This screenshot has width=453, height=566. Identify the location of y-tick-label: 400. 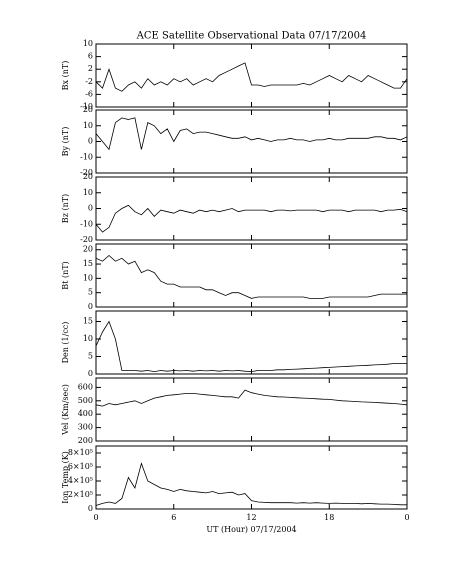
(85, 413).